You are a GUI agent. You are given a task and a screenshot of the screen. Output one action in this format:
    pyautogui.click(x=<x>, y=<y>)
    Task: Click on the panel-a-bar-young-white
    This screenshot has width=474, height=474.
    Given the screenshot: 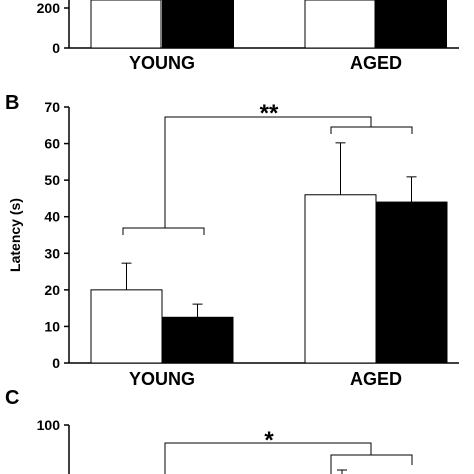 What is the action you would take?
    pyautogui.click(x=126, y=24)
    